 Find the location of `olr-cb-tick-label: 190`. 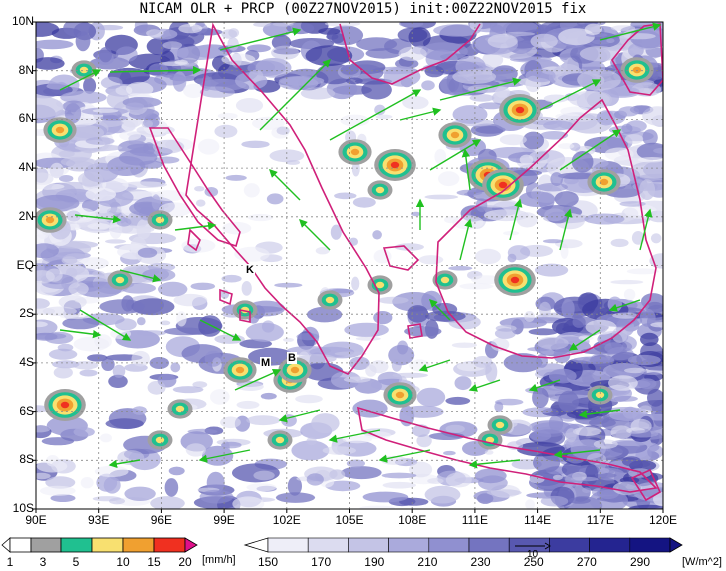

olr-cb-tick-label: 190 is located at coordinates (374, 562).